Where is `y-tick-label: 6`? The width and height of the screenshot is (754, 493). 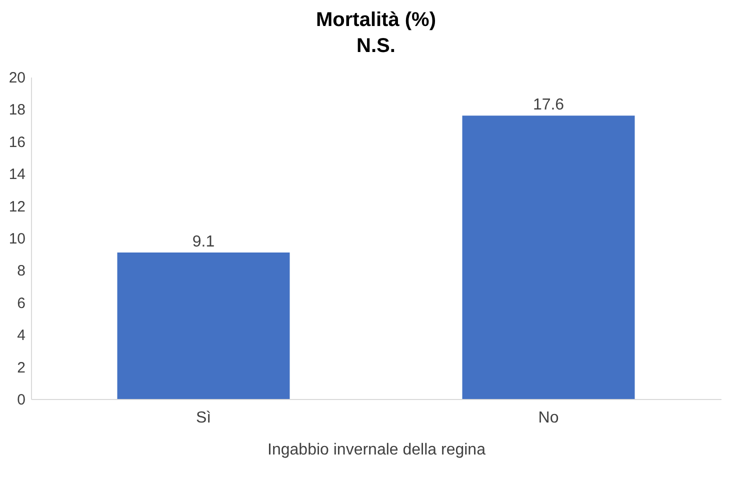
y-tick-label: 6 is located at coordinates (21, 303).